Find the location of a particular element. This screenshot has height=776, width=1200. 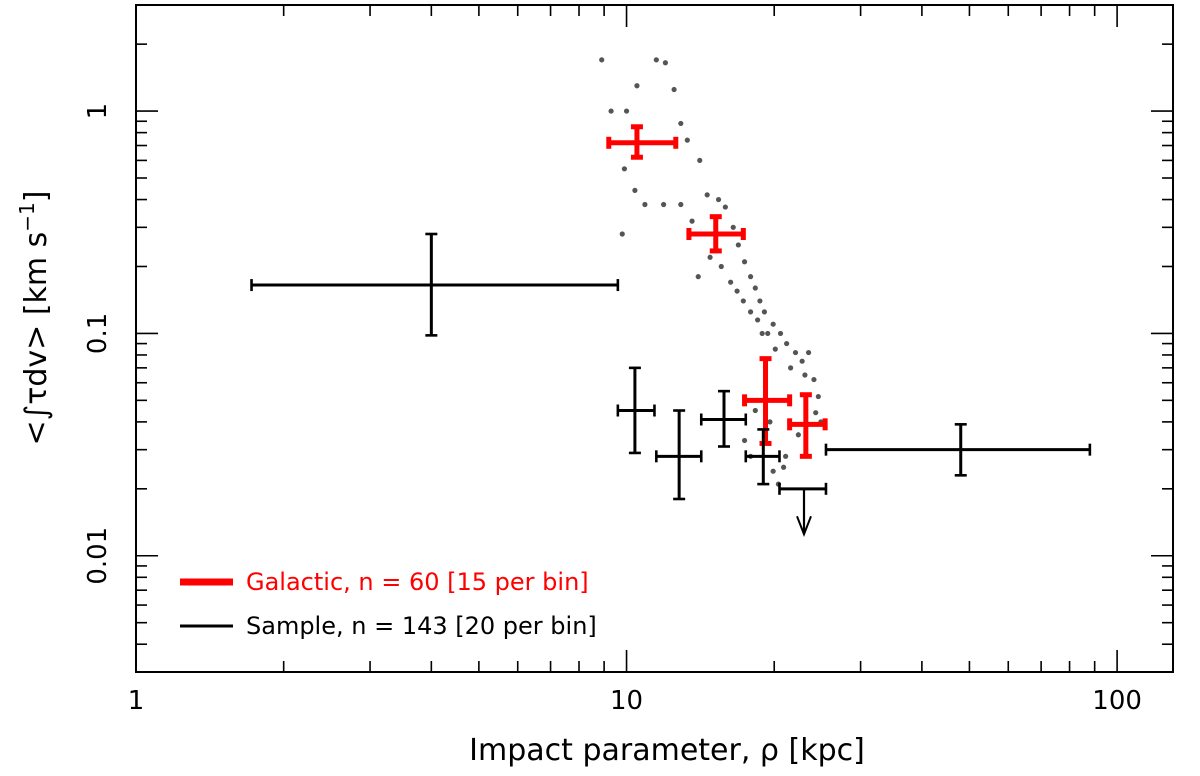

sample-upper-limit-arrowhead is located at coordinates (804, 526).